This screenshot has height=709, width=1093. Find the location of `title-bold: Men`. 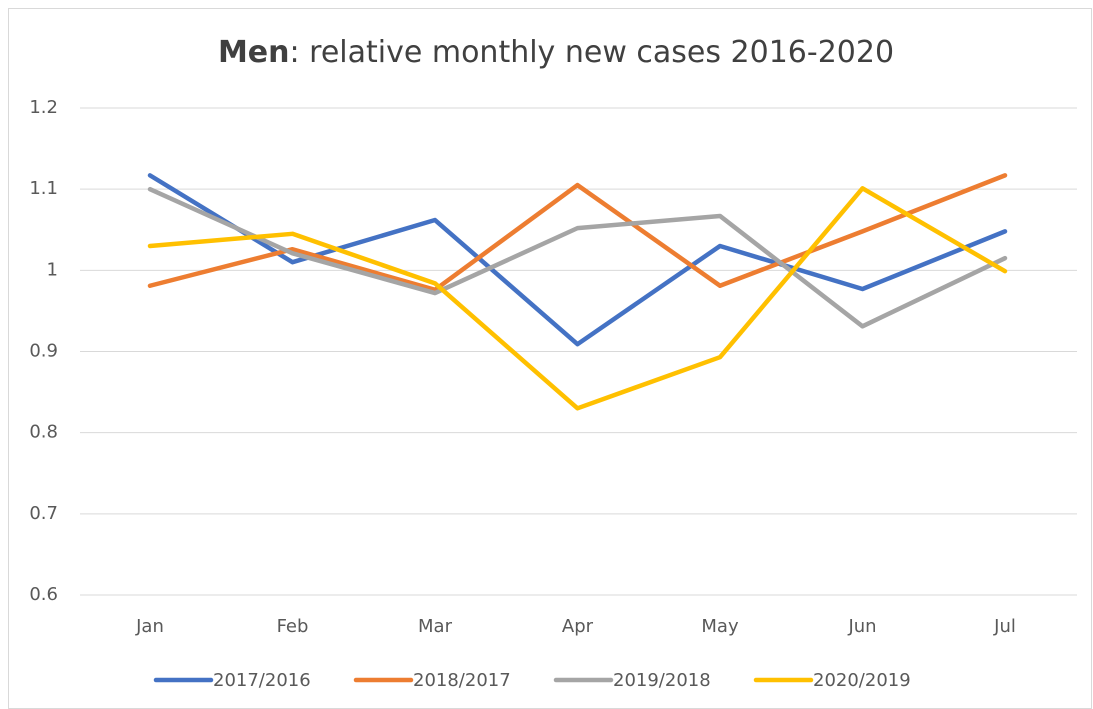

title-bold: Men is located at coordinates (254, 52).